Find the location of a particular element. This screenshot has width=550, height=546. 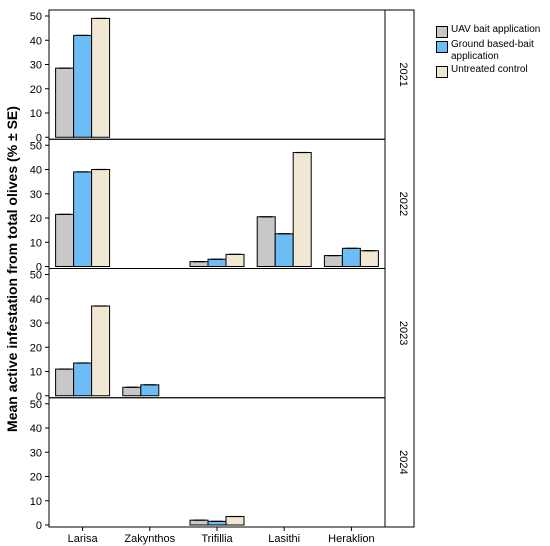

x-tick-label-heraklion: Heraklion is located at coordinates (351, 539).